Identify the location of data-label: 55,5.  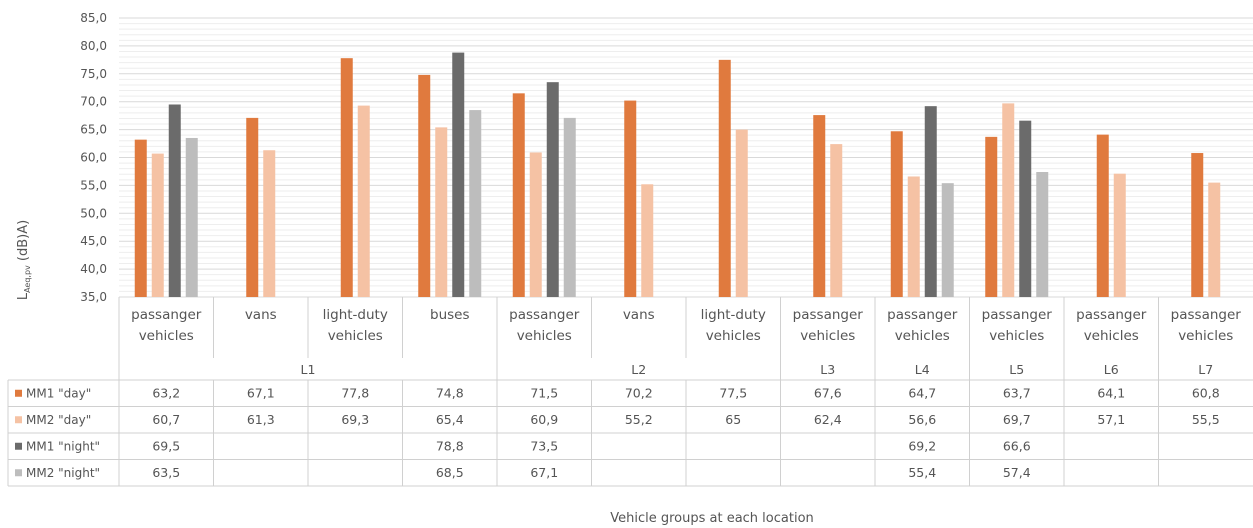
(1206, 419).